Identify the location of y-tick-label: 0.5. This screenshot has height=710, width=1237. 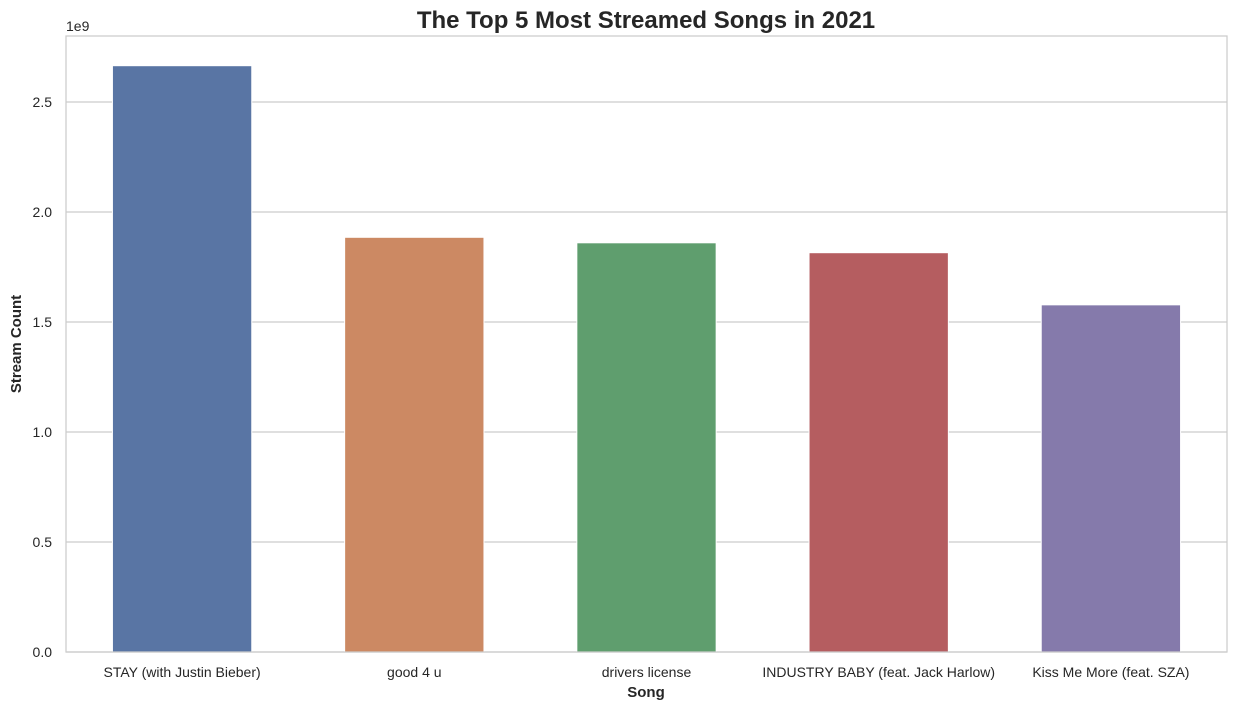
(43, 542).